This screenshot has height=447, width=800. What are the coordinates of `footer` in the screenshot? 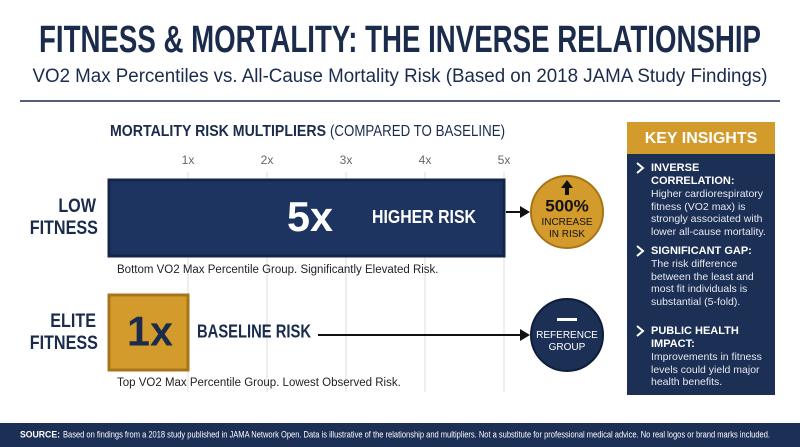 It's located at (400, 435).